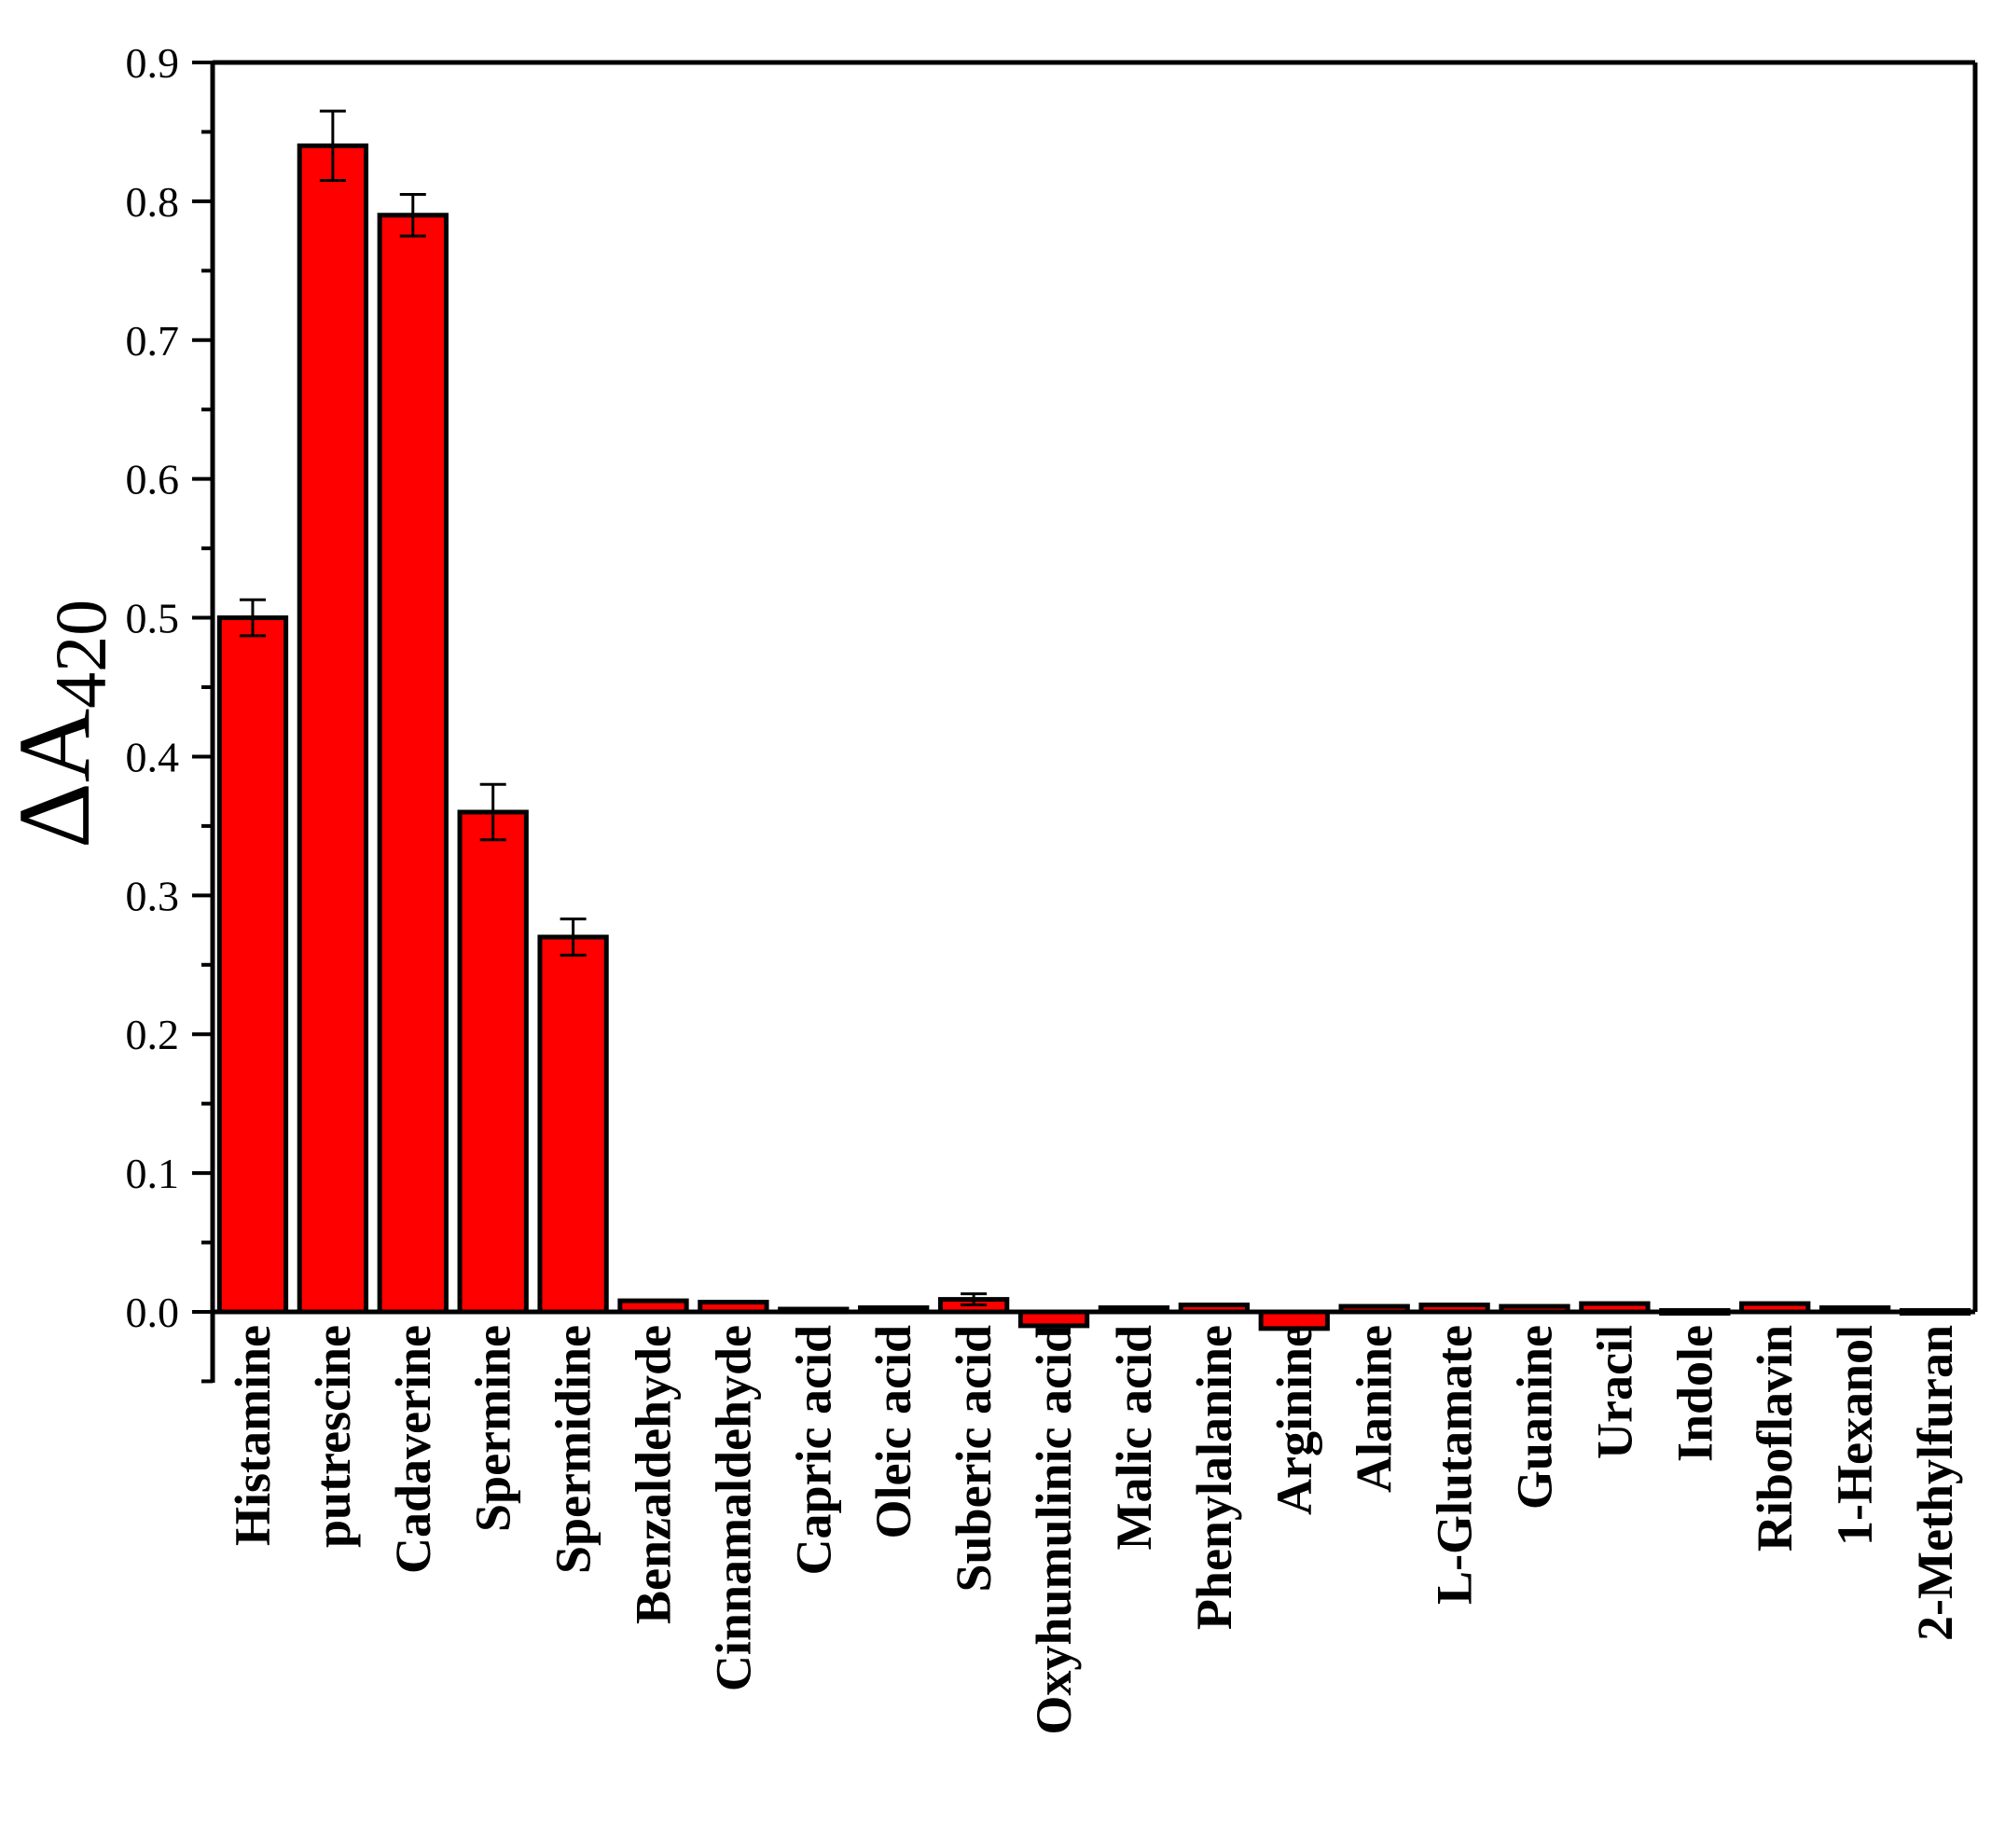  Describe the element at coordinates (1855, 1435) in the screenshot. I see `x-tick-label: 1-Hexanol` at that location.